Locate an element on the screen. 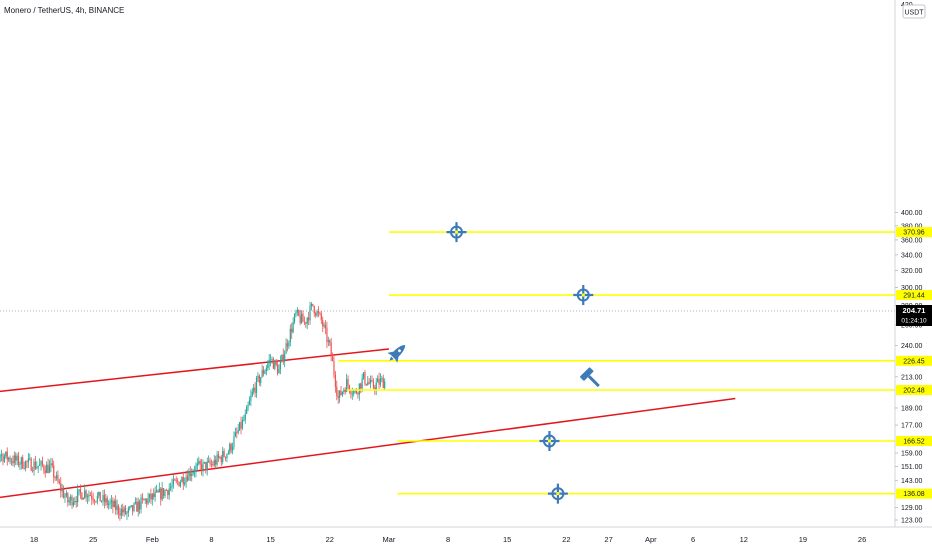 The height and width of the screenshot is (550, 932). level-price-label: 136.08 is located at coordinates (914, 494).